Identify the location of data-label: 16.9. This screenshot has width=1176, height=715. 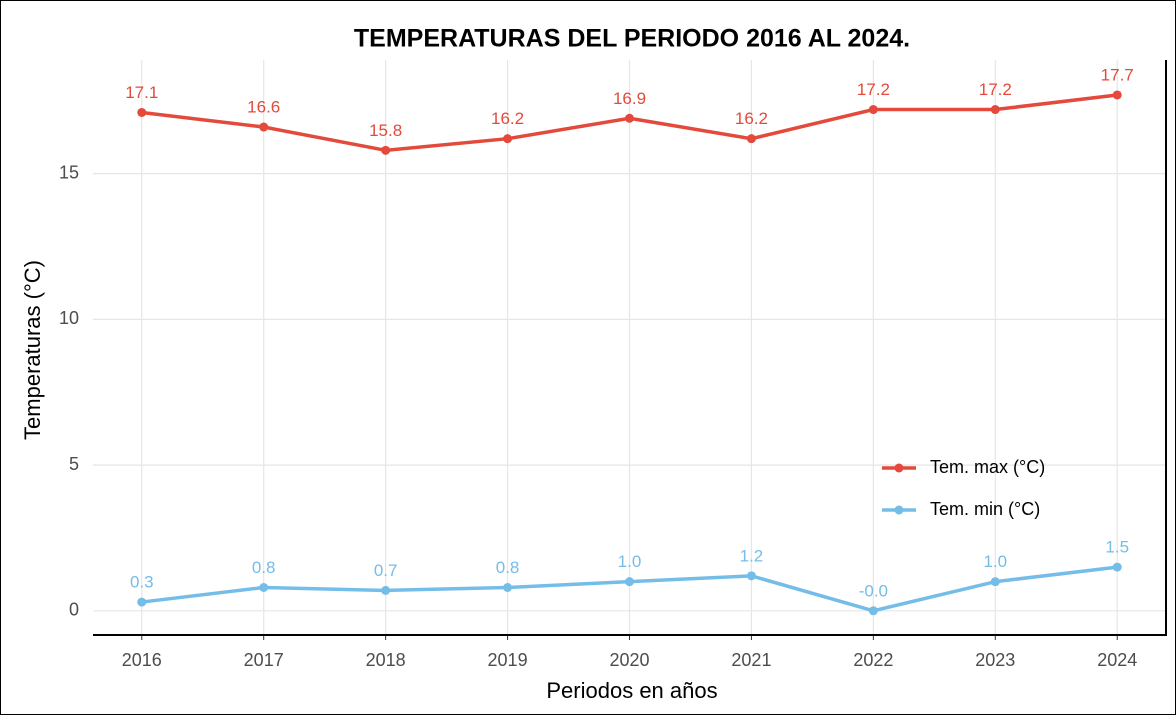
(629, 98).